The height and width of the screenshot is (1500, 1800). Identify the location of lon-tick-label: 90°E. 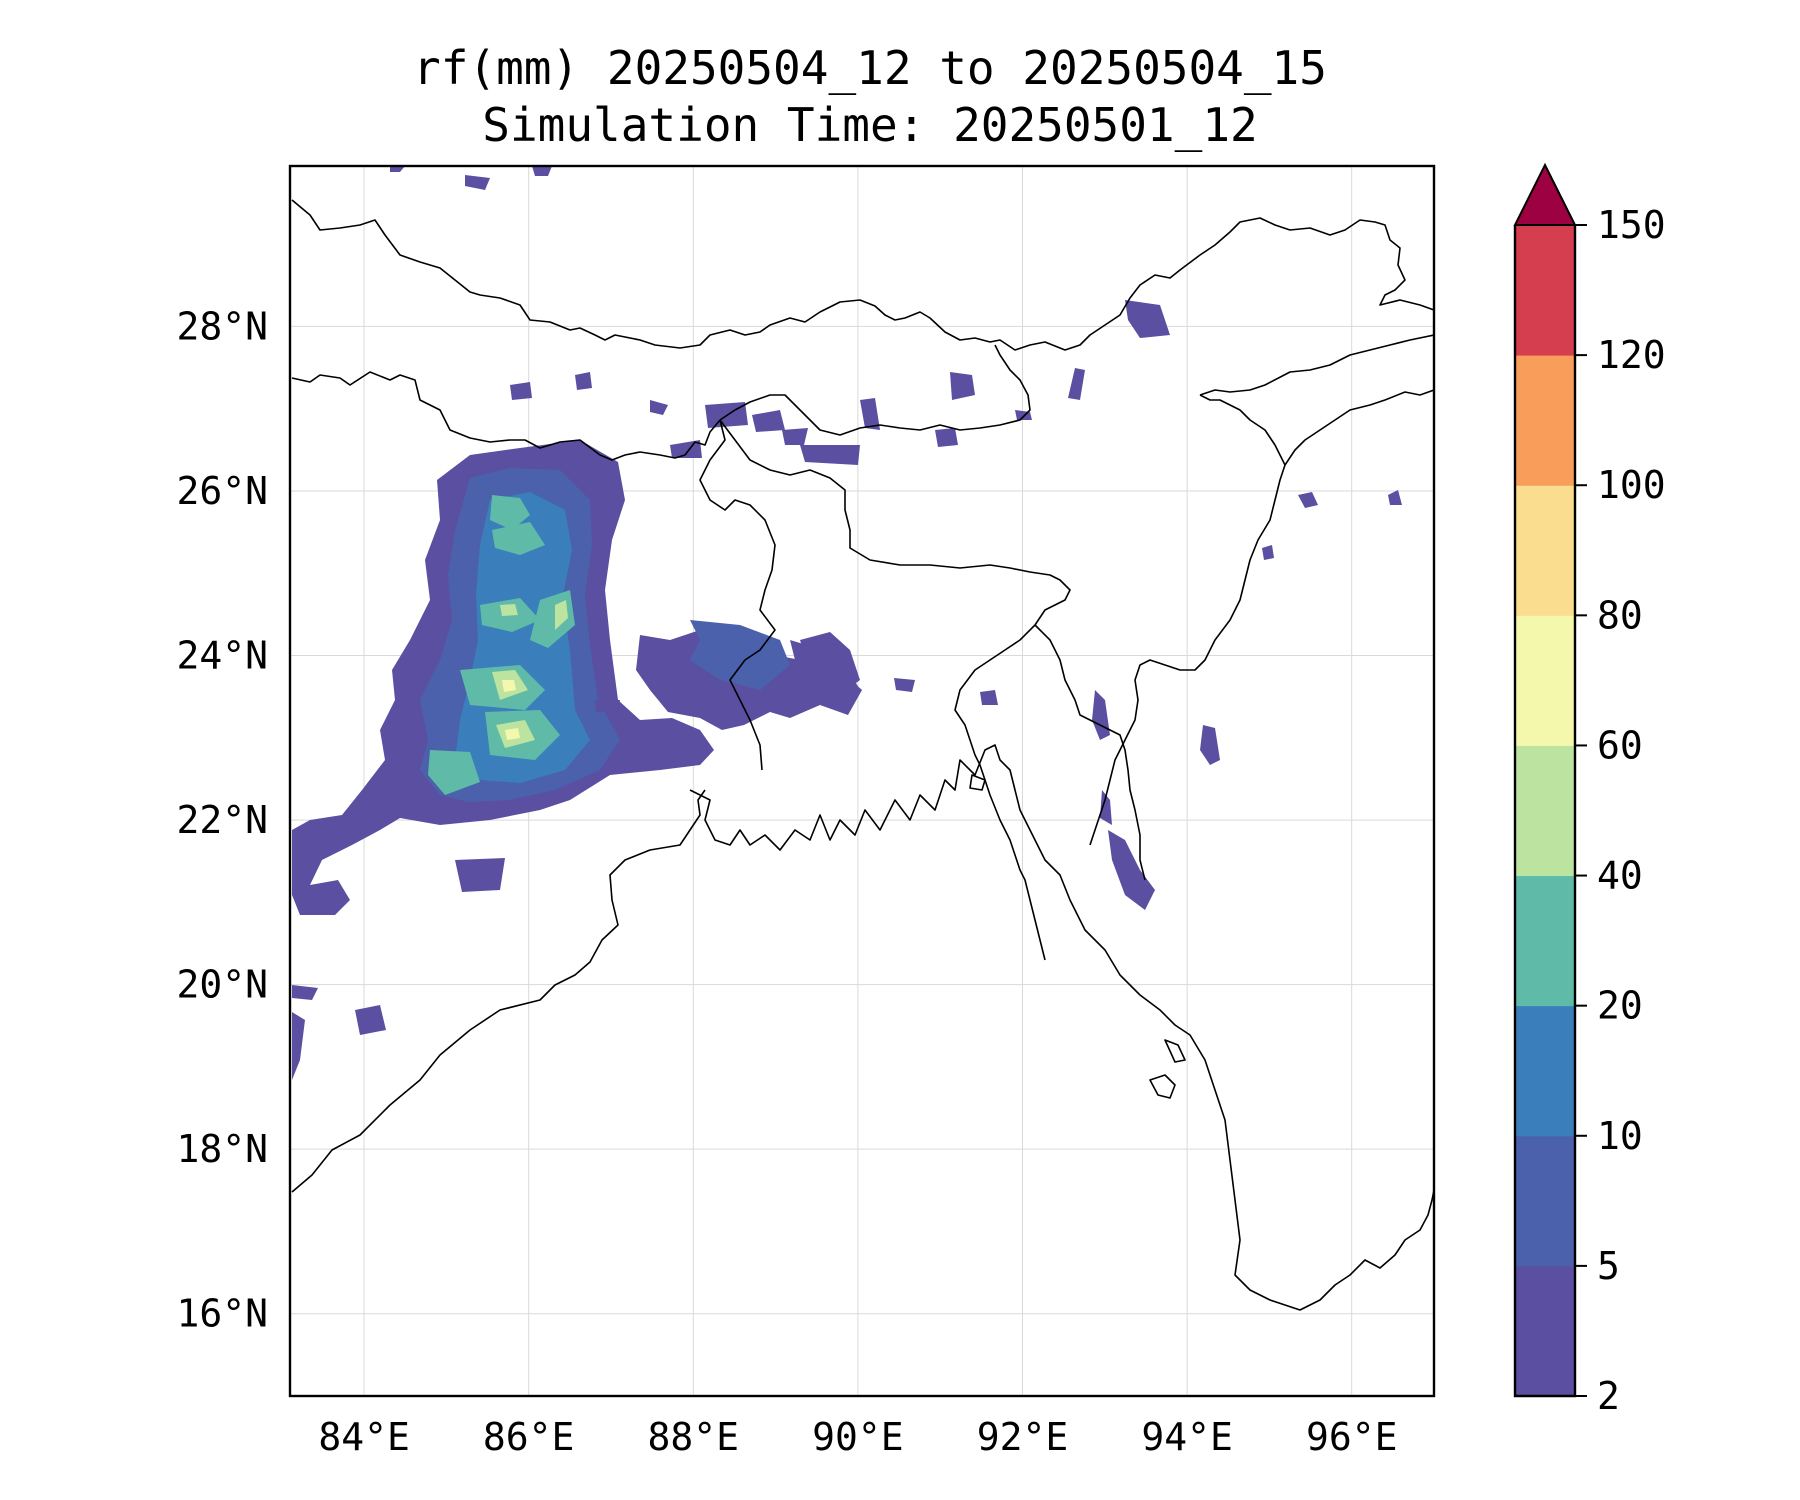
(858, 1437).